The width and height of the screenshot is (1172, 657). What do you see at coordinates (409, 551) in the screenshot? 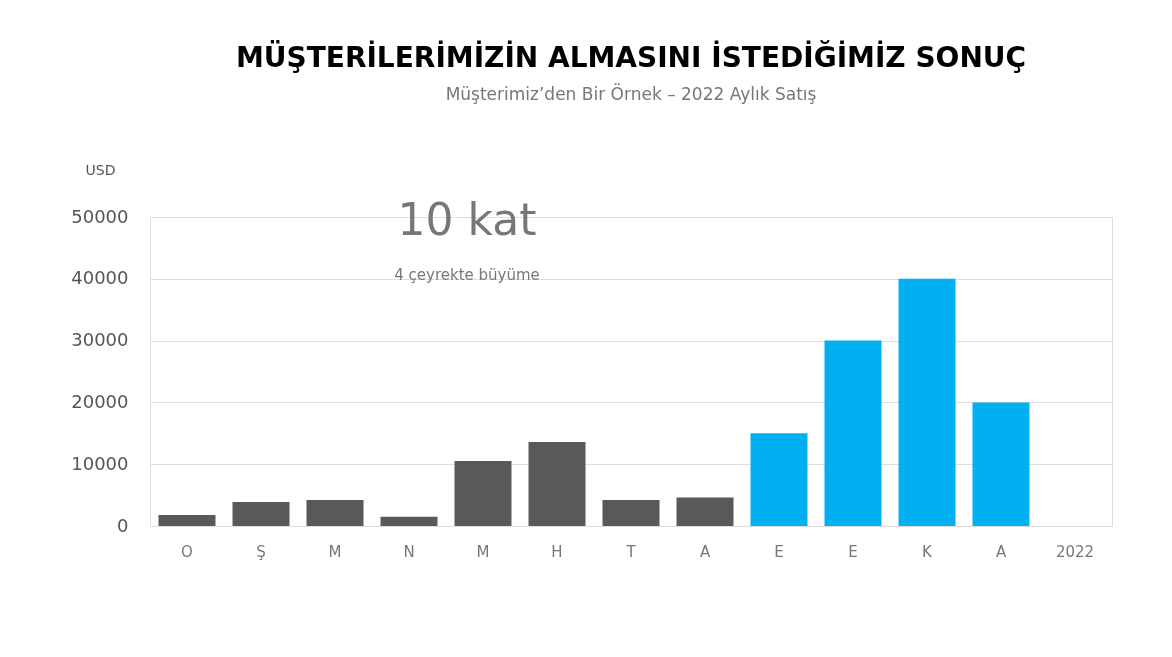
I see `x-tick-label: N` at bounding box center [409, 551].